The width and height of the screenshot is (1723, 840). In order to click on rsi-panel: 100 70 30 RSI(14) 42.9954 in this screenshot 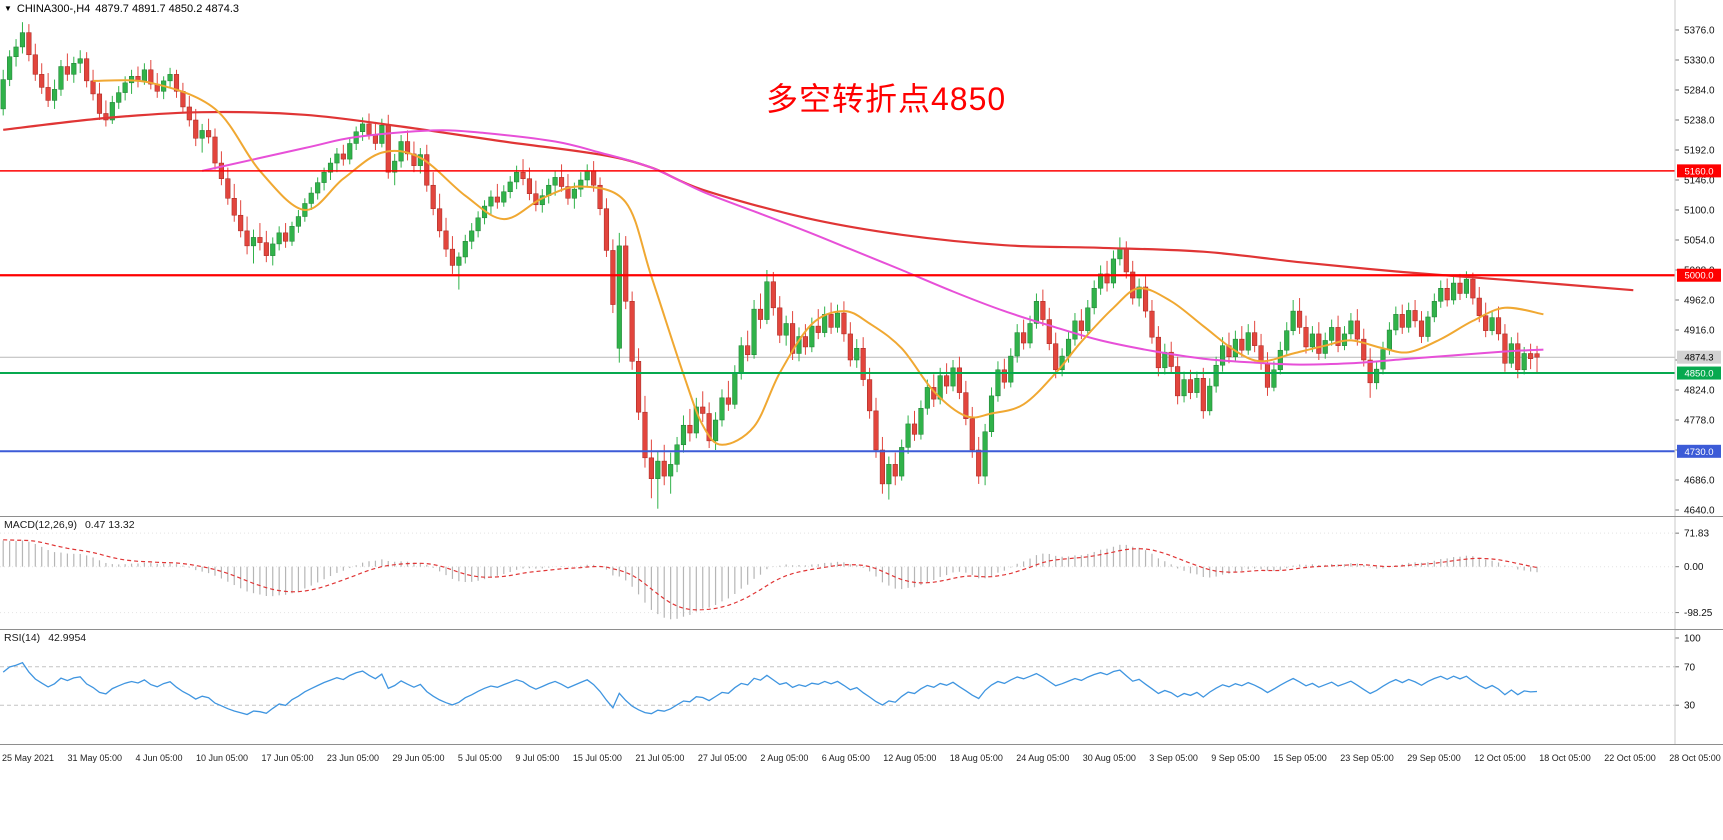, I will do `click(861, 687)`.